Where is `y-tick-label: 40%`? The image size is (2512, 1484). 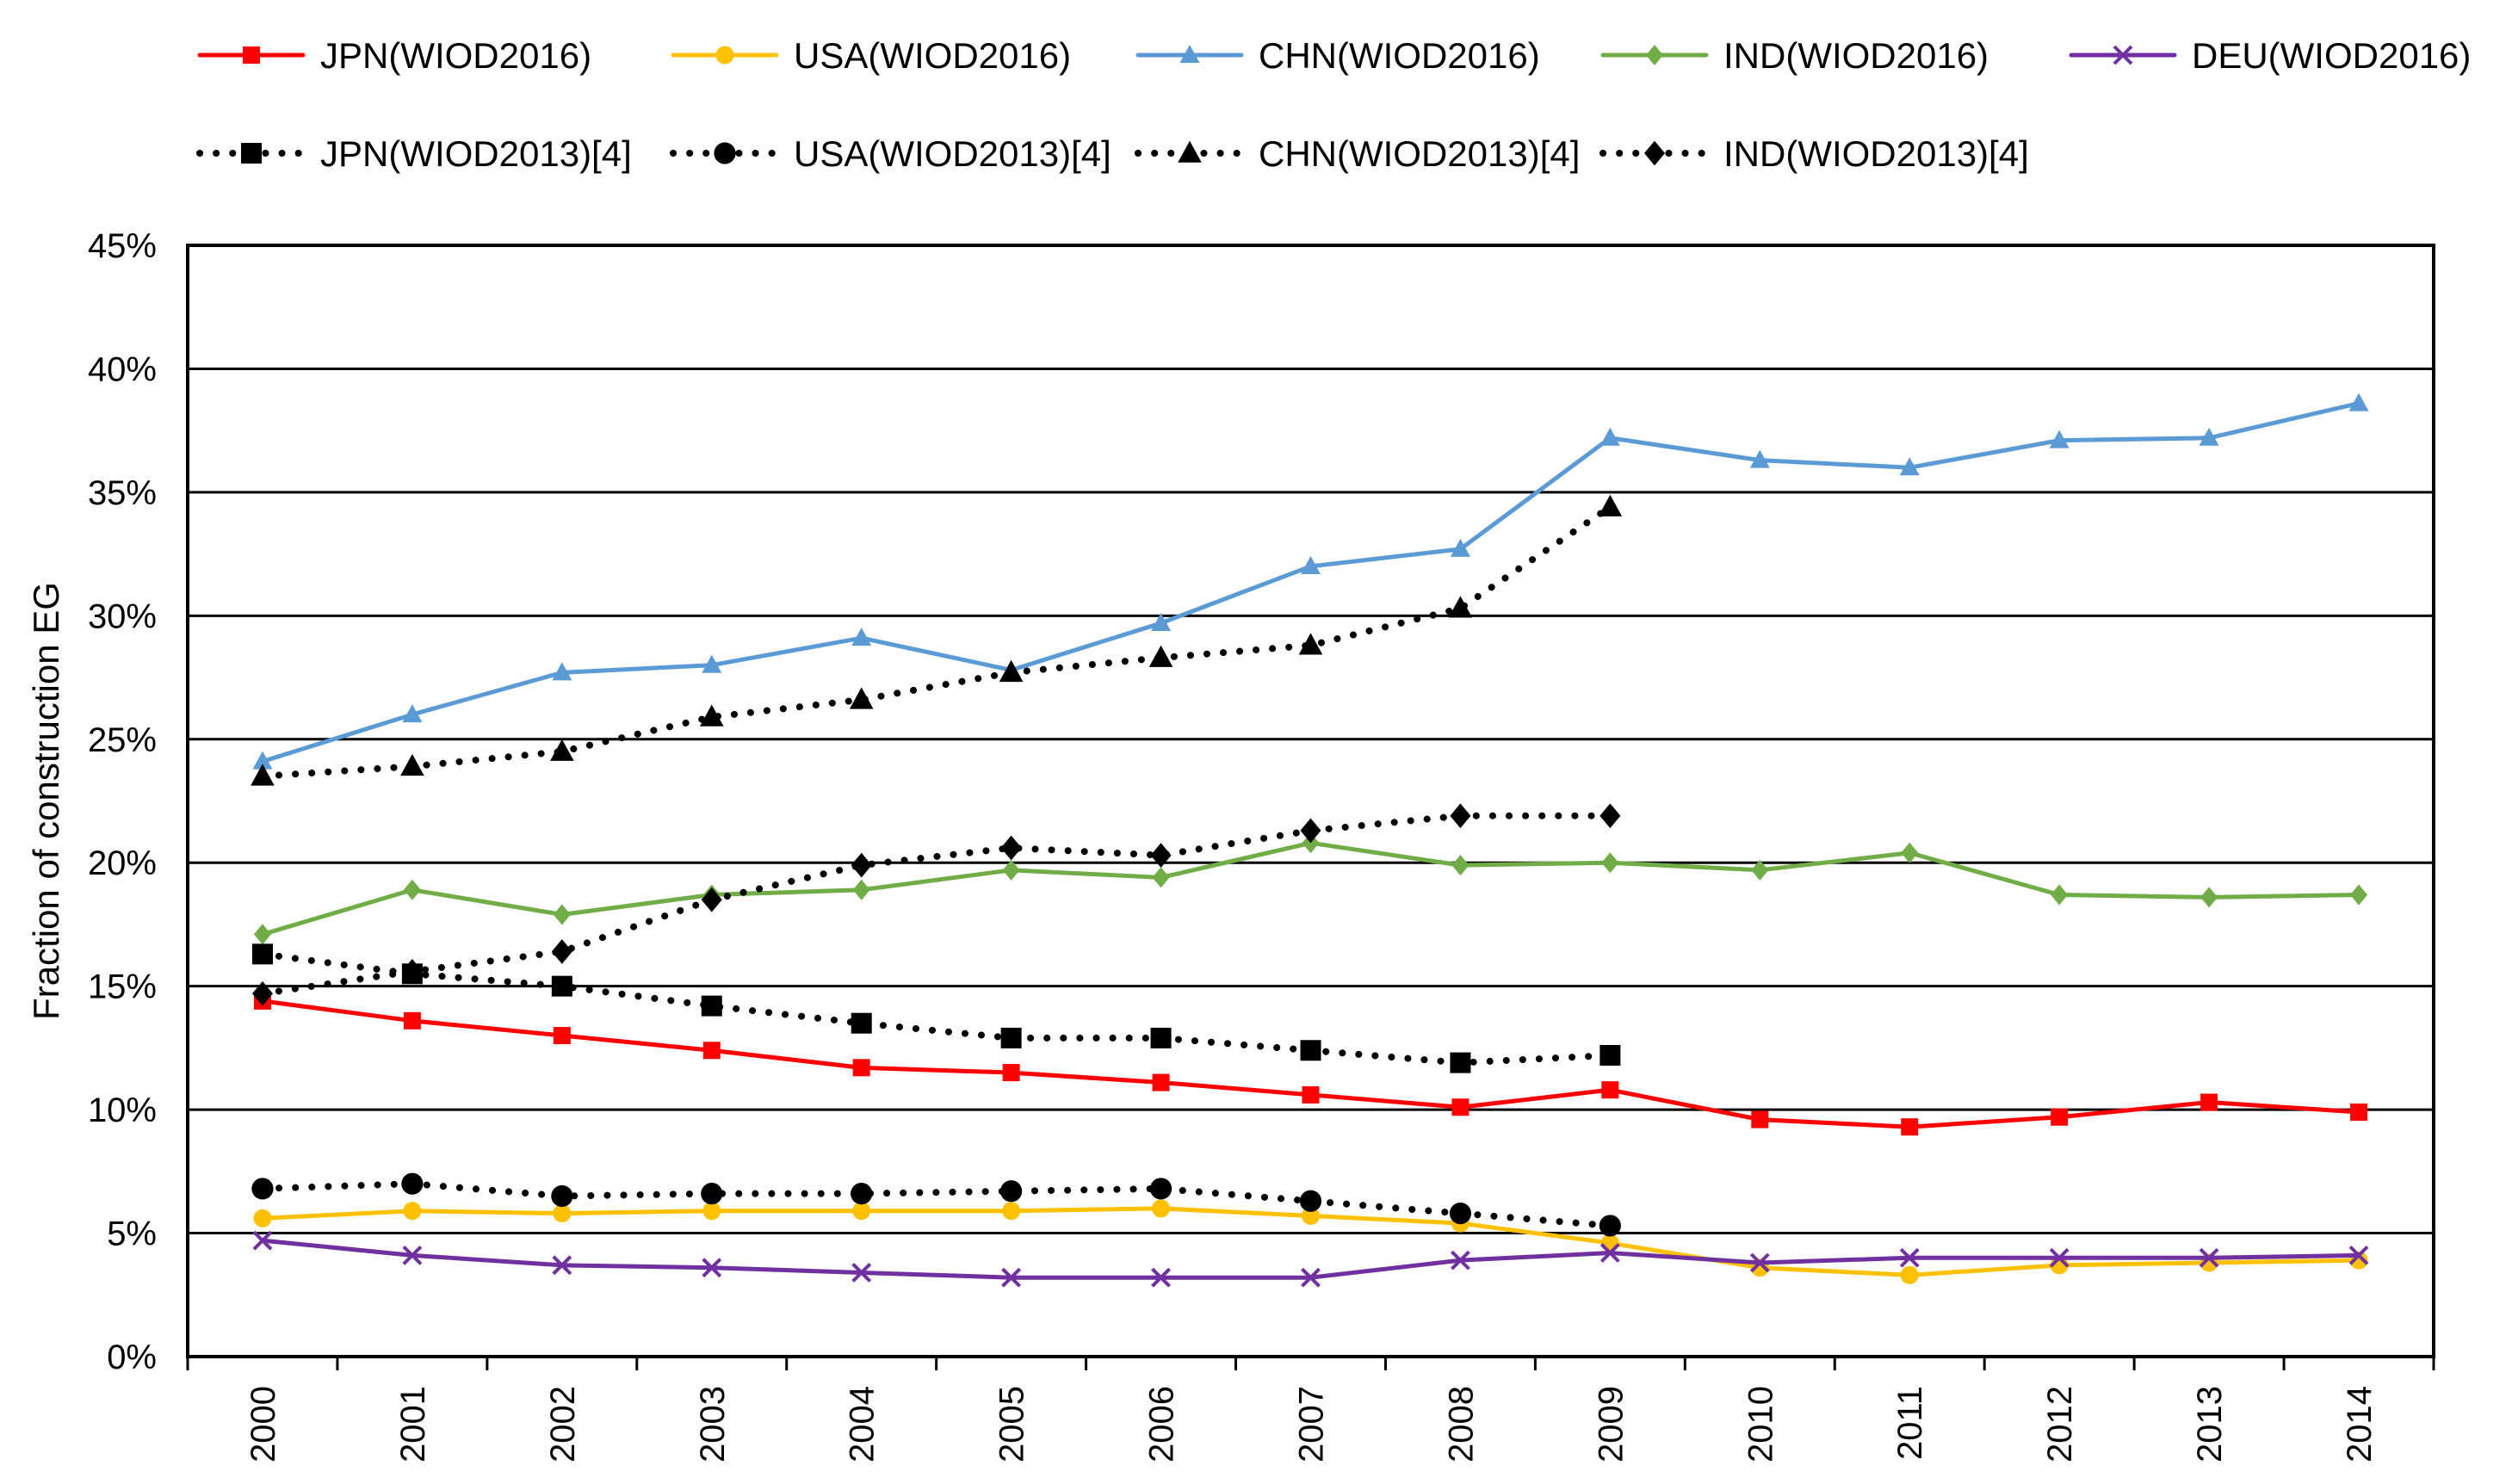 y-tick-label: 40% is located at coordinates (122, 369).